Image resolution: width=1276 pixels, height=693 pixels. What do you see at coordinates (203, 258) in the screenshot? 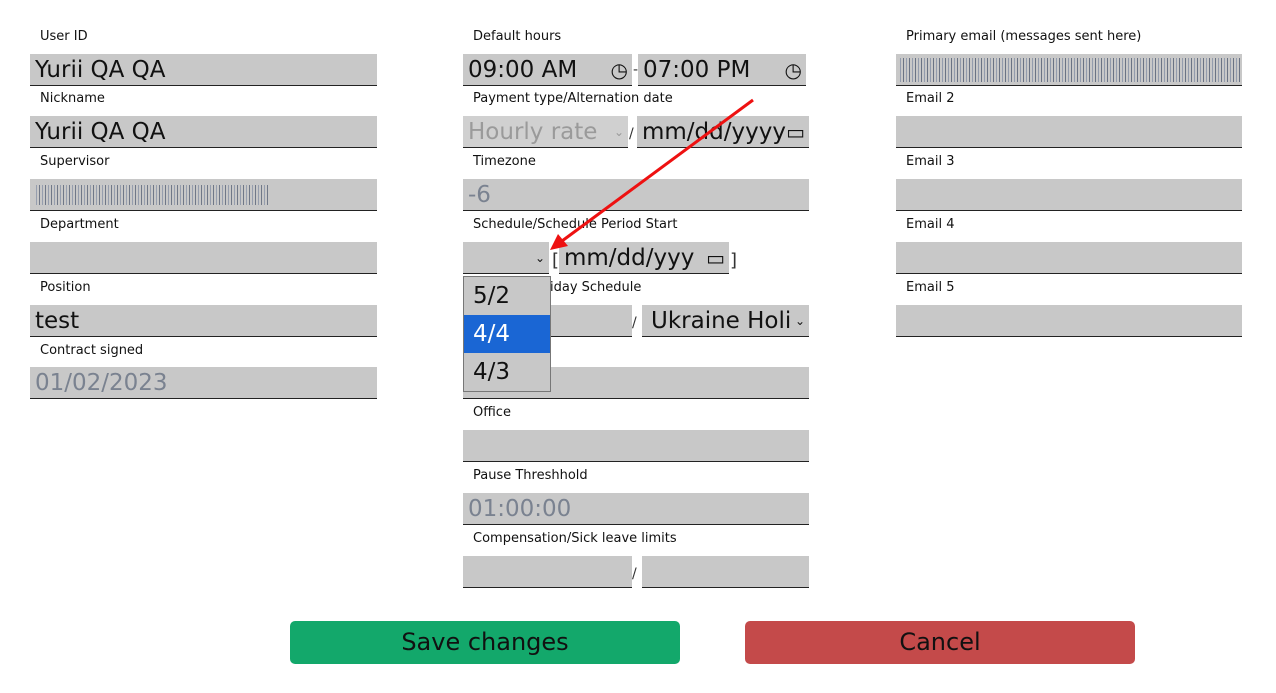
I see `department-input` at bounding box center [203, 258].